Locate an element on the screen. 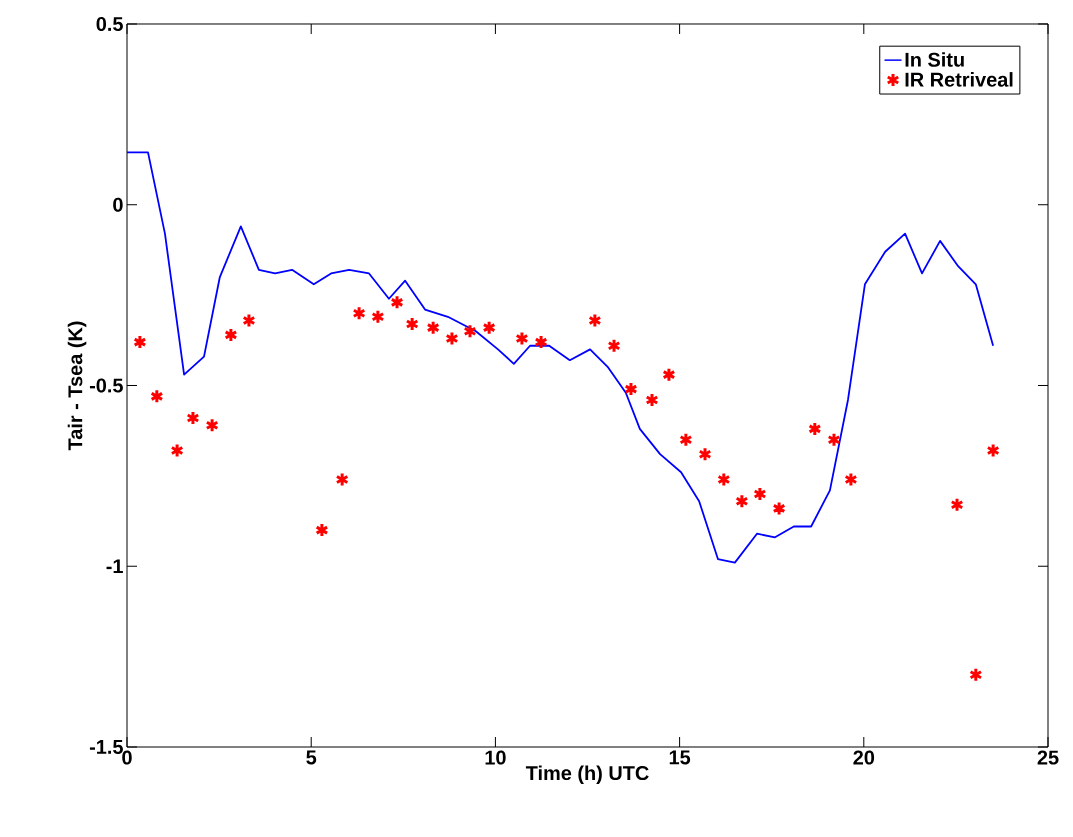 This screenshot has width=1073, height=837. x-tick-label: 15 is located at coordinates (680, 757).